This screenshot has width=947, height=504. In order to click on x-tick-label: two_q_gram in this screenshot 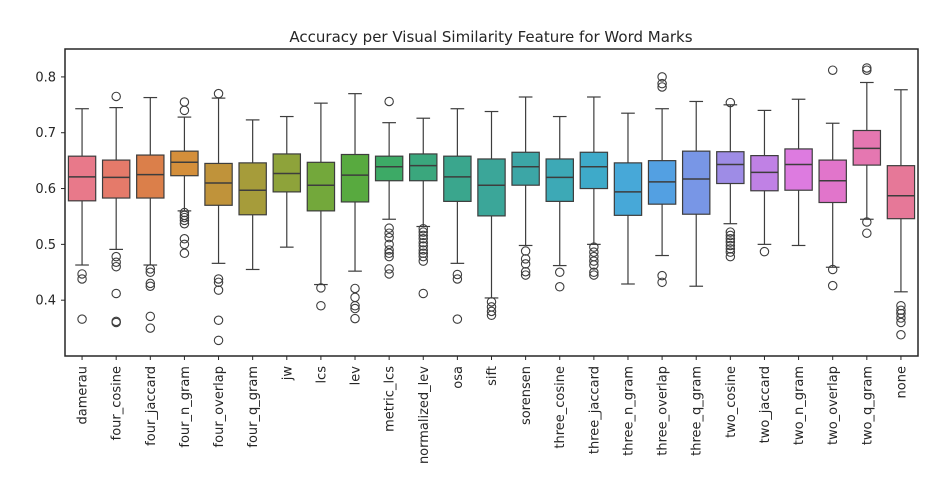, I will do `click(867, 405)`.